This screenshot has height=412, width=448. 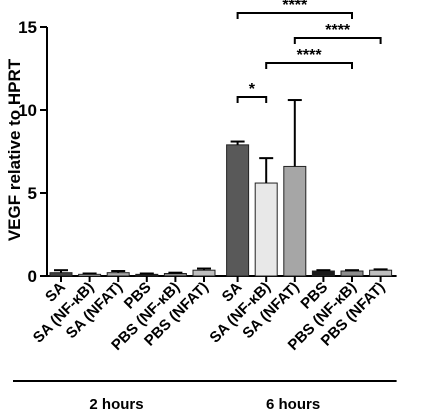 What do you see at coordinates (27, 27) in the screenshot?
I see `y-tick-label: 15` at bounding box center [27, 27].